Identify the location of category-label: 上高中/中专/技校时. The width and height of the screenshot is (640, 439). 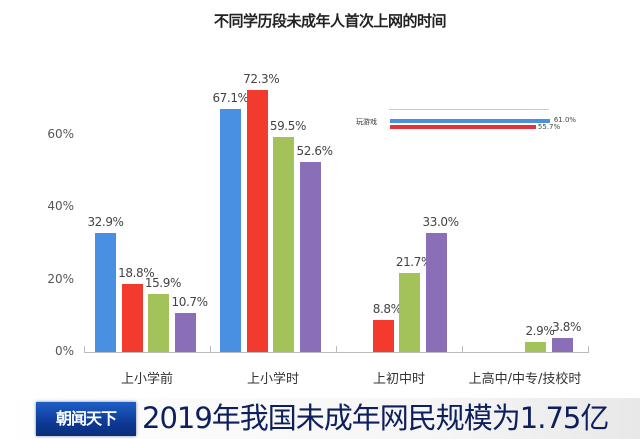
(525, 379).